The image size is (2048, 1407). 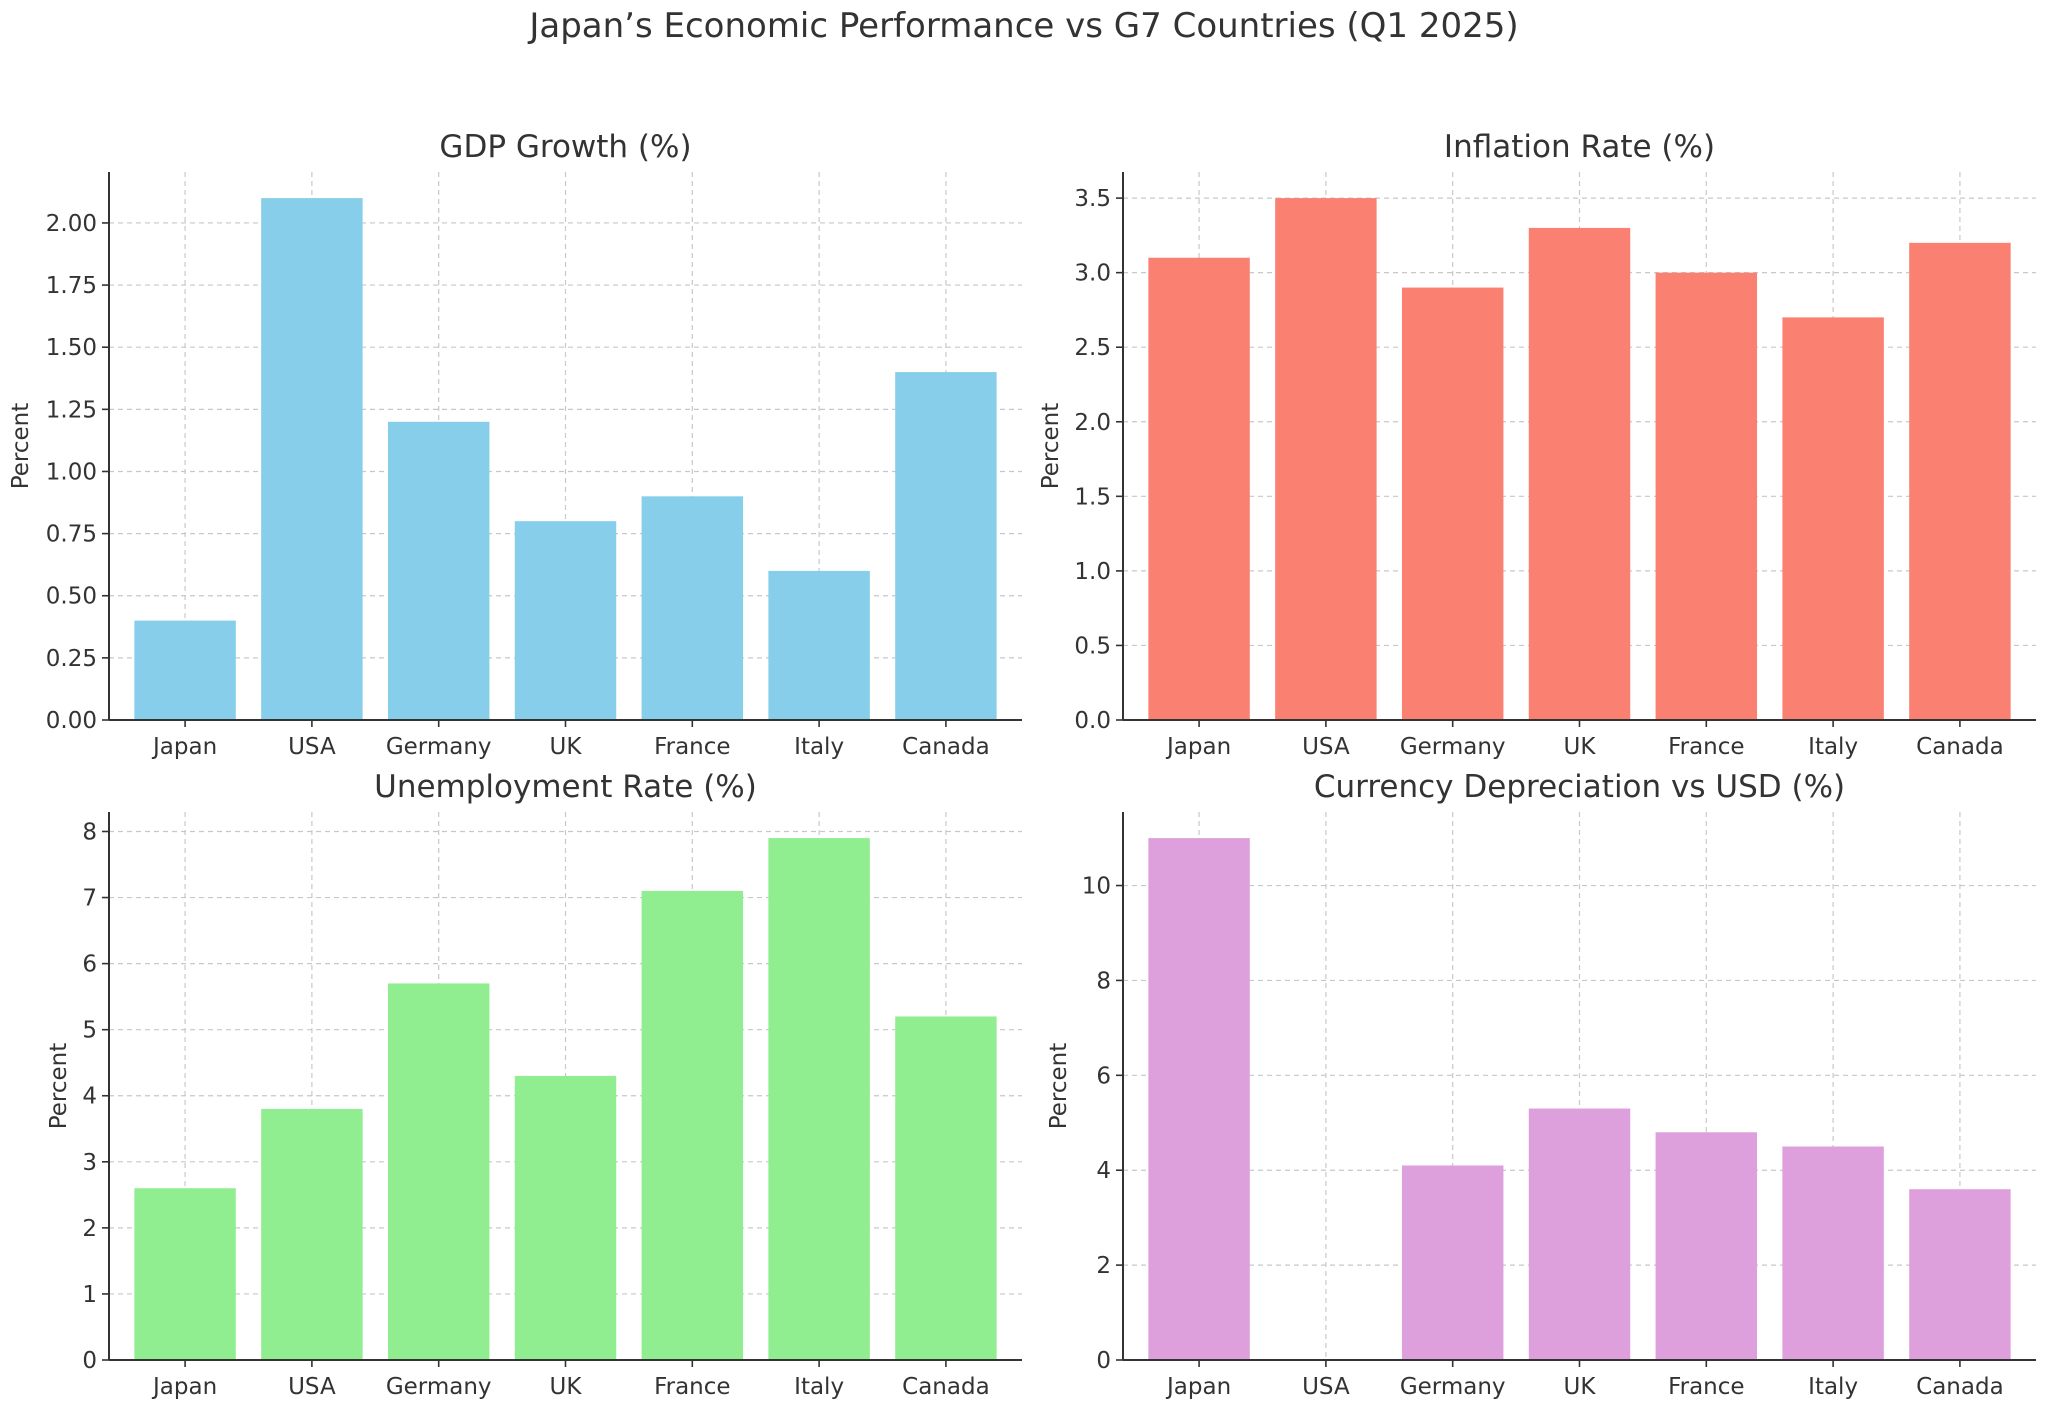 I want to click on subplot-title: GDP Growth (%), so click(x=565, y=147).